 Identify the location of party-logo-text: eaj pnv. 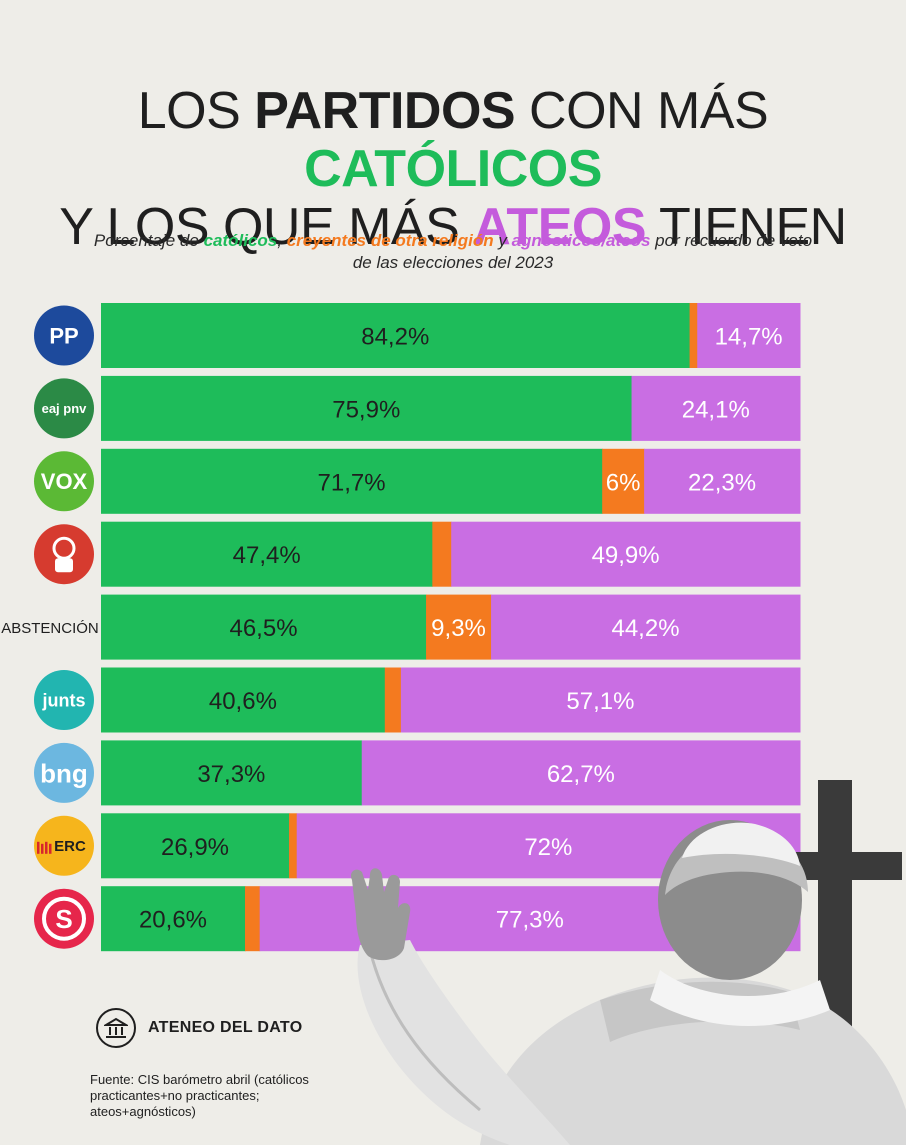
(65, 408).